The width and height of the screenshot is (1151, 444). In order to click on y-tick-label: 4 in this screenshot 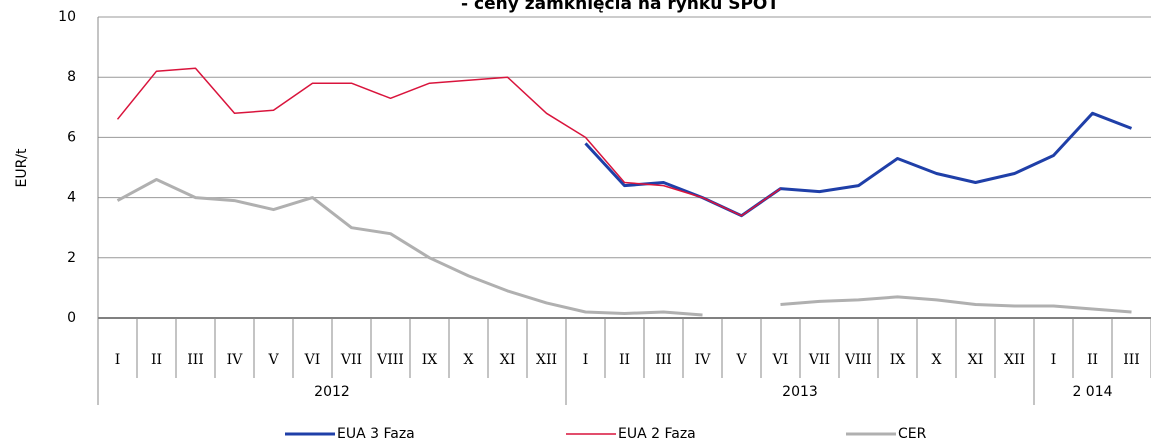, I will do `click(71, 198)`.